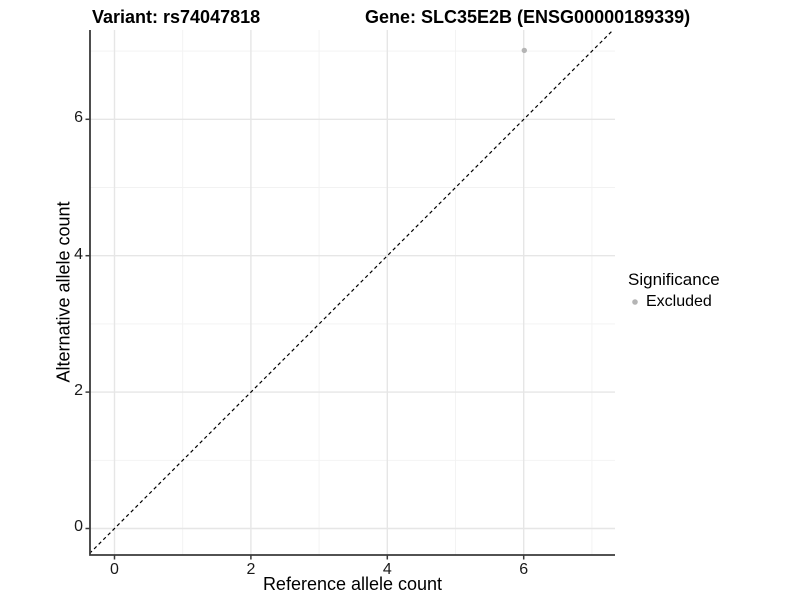  Describe the element at coordinates (78, 254) in the screenshot. I see `y-tick-label-4: 4` at that location.